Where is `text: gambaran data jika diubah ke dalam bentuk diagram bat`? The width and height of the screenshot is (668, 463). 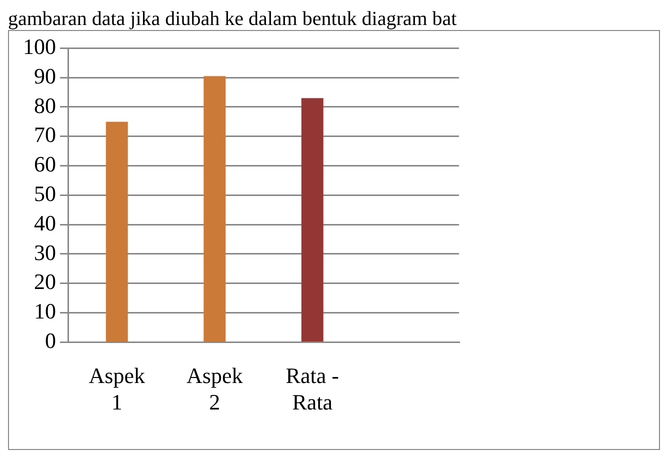
text: gambaran data jika diubah ke dalam bentuk diagram bat is located at coordinates (233, 19).